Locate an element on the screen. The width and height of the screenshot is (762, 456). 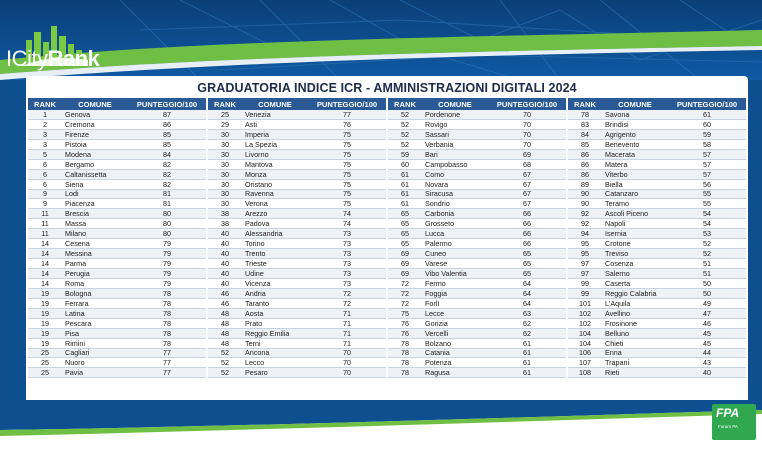
table-row: 75 Lecce 63 is located at coordinates (477, 314).